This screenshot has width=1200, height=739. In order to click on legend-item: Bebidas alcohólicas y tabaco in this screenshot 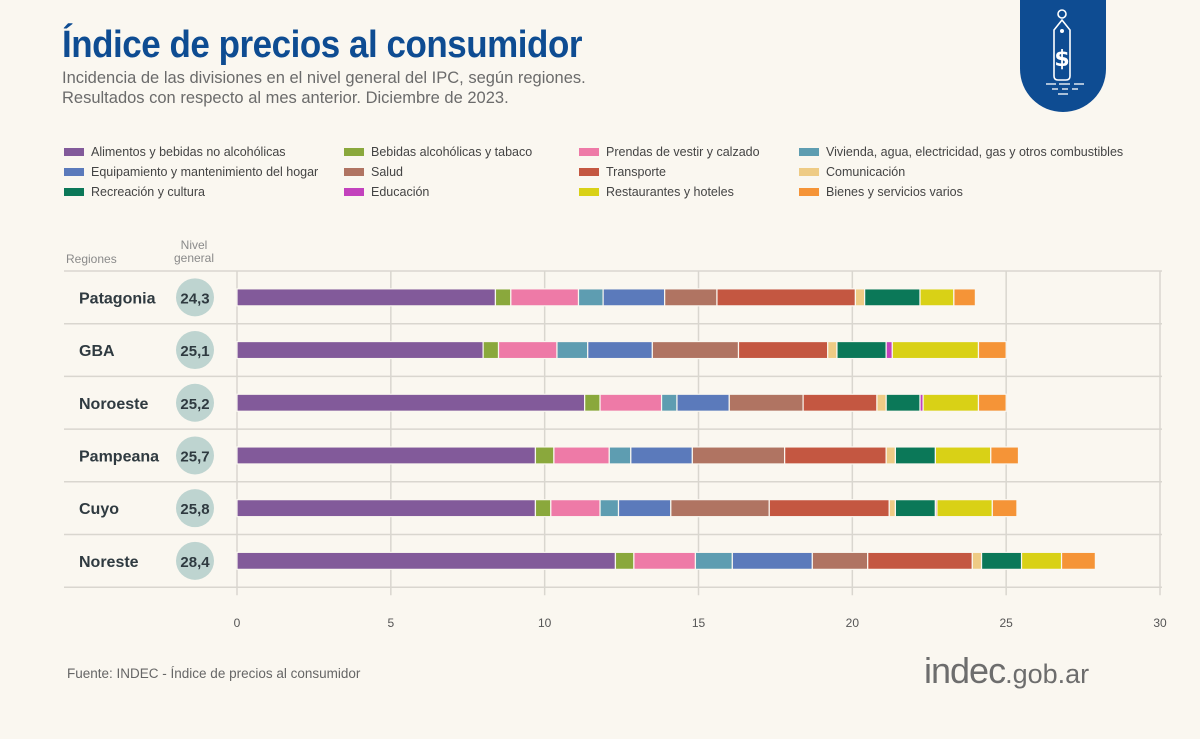, I will do `click(438, 152)`.